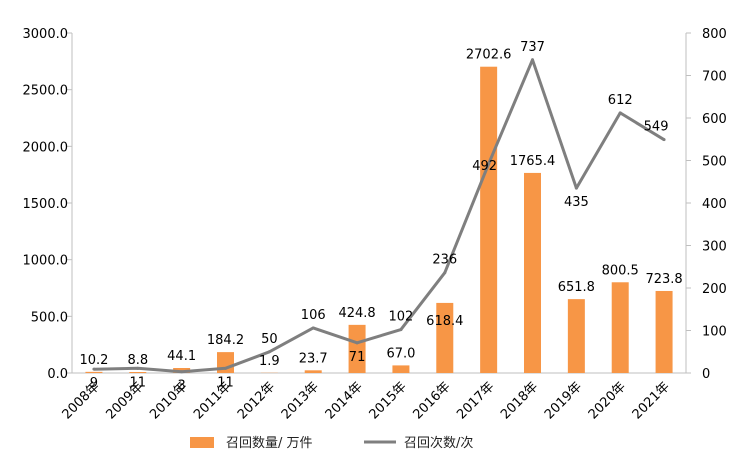 This screenshot has height=468, width=744. I want to click on legend-bar-label: 召回数量/ 万件, so click(269, 443).